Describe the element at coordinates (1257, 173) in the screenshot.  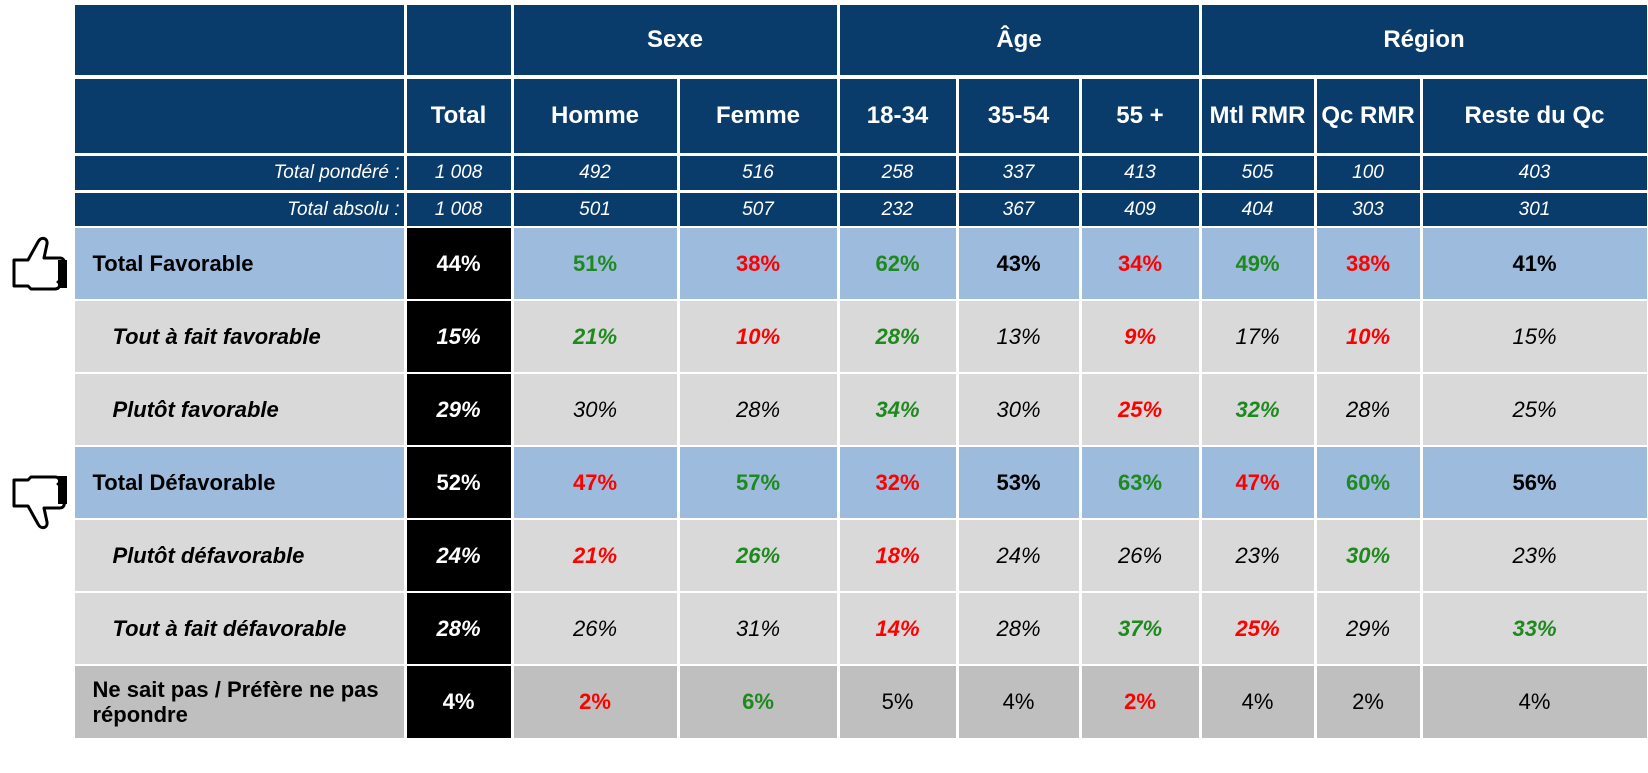
I see `base-value: 505` at that location.